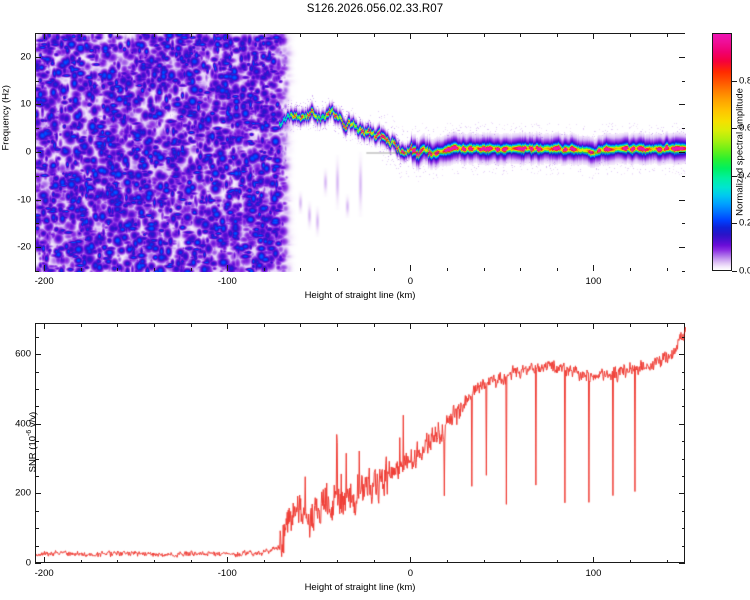 The width and height of the screenshot is (750, 600). Describe the element at coordinates (360, 295) in the screenshot. I see `spectrogram-x-axis-title: Height of straight line (km)` at that location.